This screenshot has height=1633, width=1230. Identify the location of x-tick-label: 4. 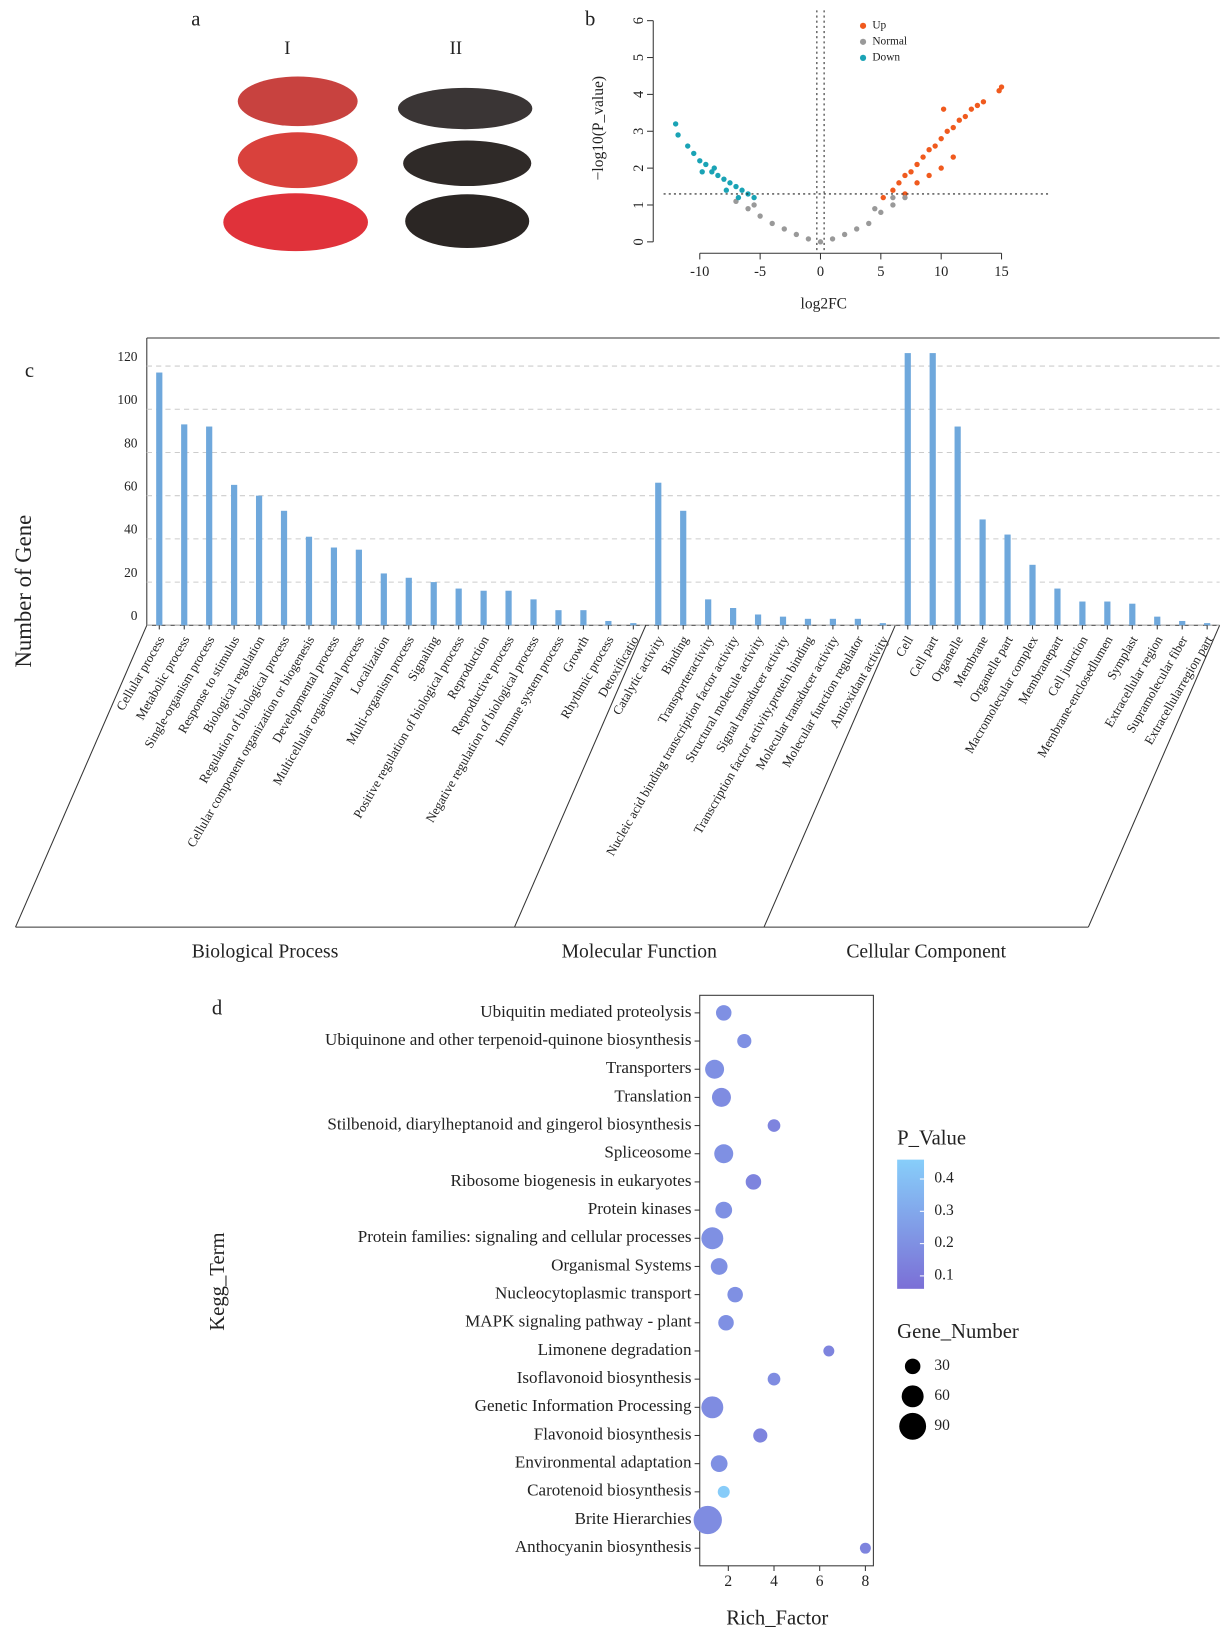
(774, 1581).